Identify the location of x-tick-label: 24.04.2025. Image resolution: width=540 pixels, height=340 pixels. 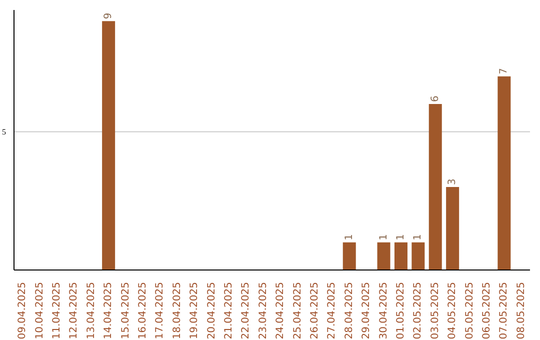
(280, 311).